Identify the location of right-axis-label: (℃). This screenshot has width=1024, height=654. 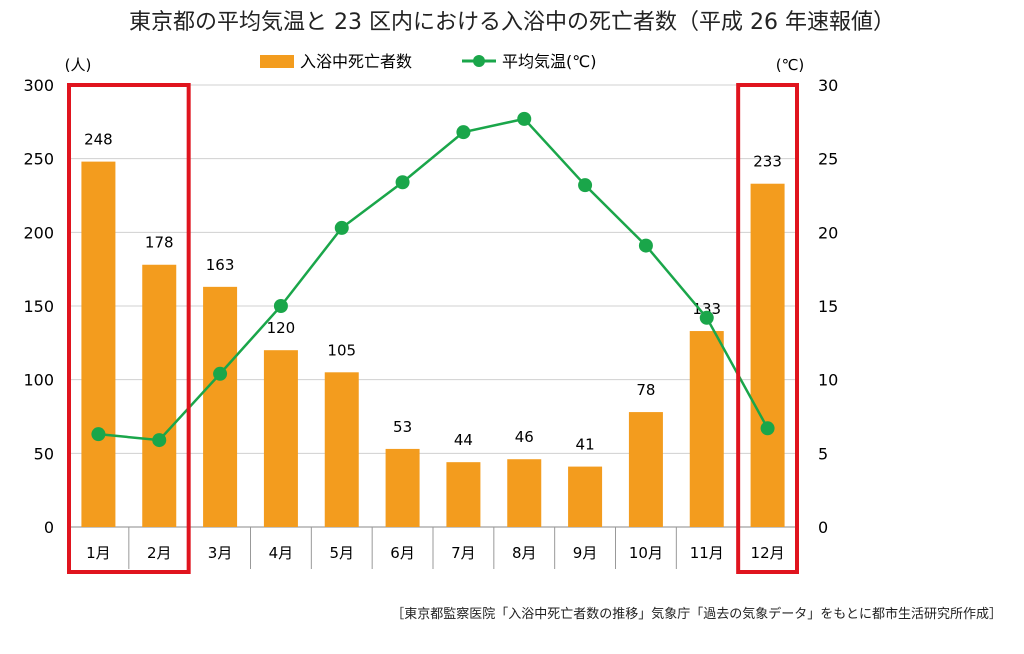
(790, 65).